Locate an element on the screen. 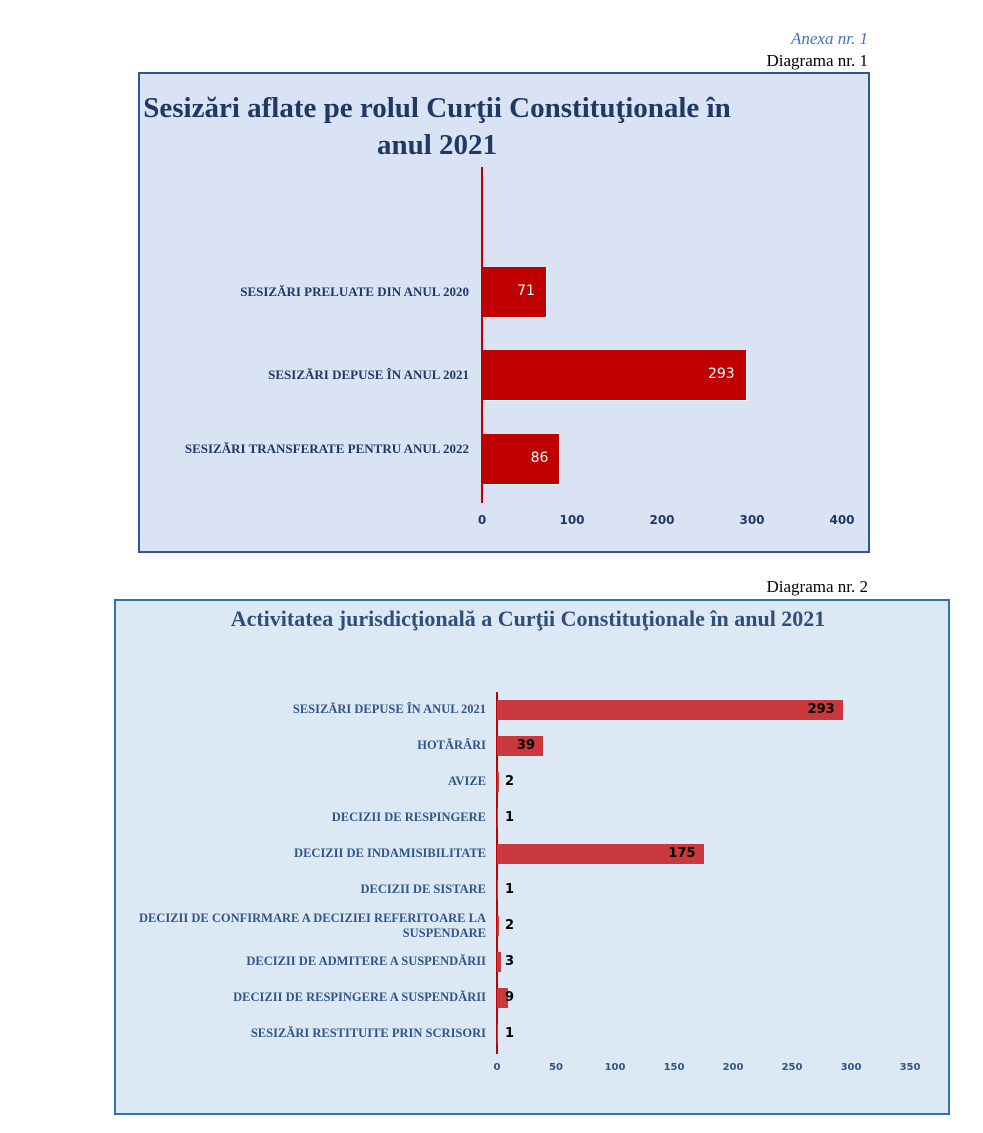  category-label: DECIZII DE ADMITERE A SUSPENDĂRII is located at coordinates (366, 961).